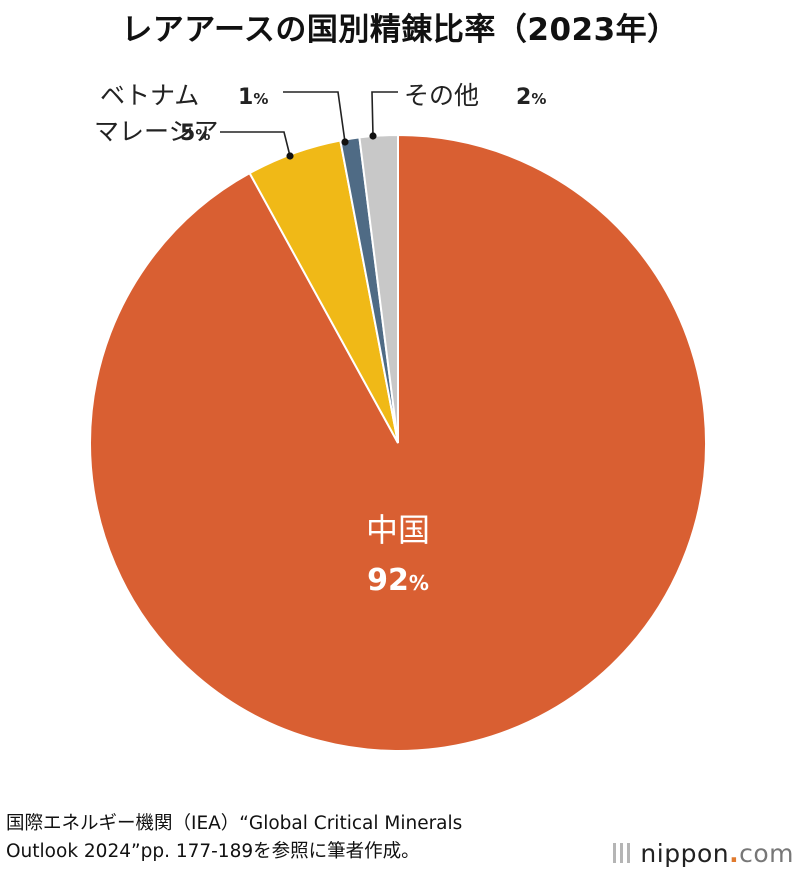  Describe the element at coordinates (253, 97) in the screenshot. I see `slice-value-2: 1%` at that location.